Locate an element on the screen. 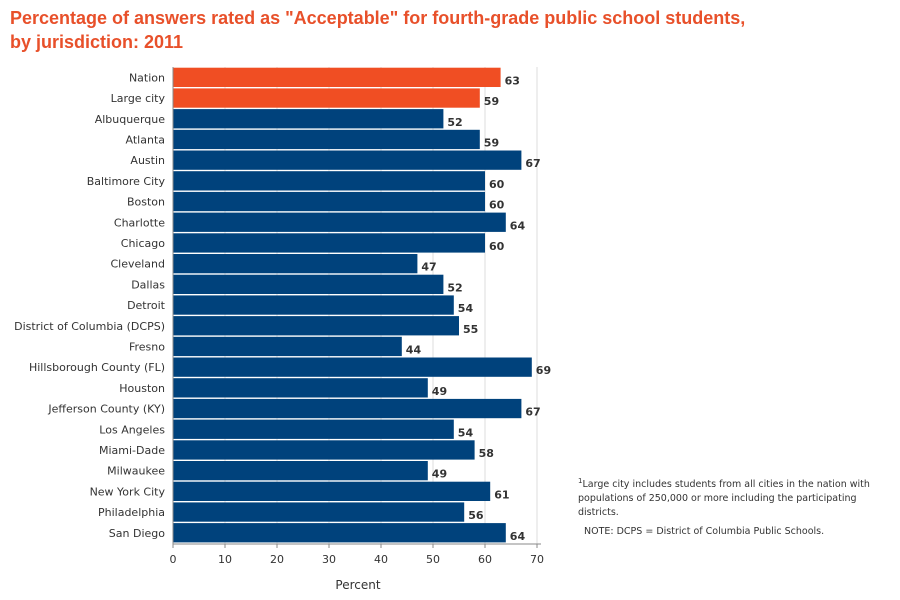 The image size is (900, 600). category-label: Hillsborough County (FL) is located at coordinates (97, 367).